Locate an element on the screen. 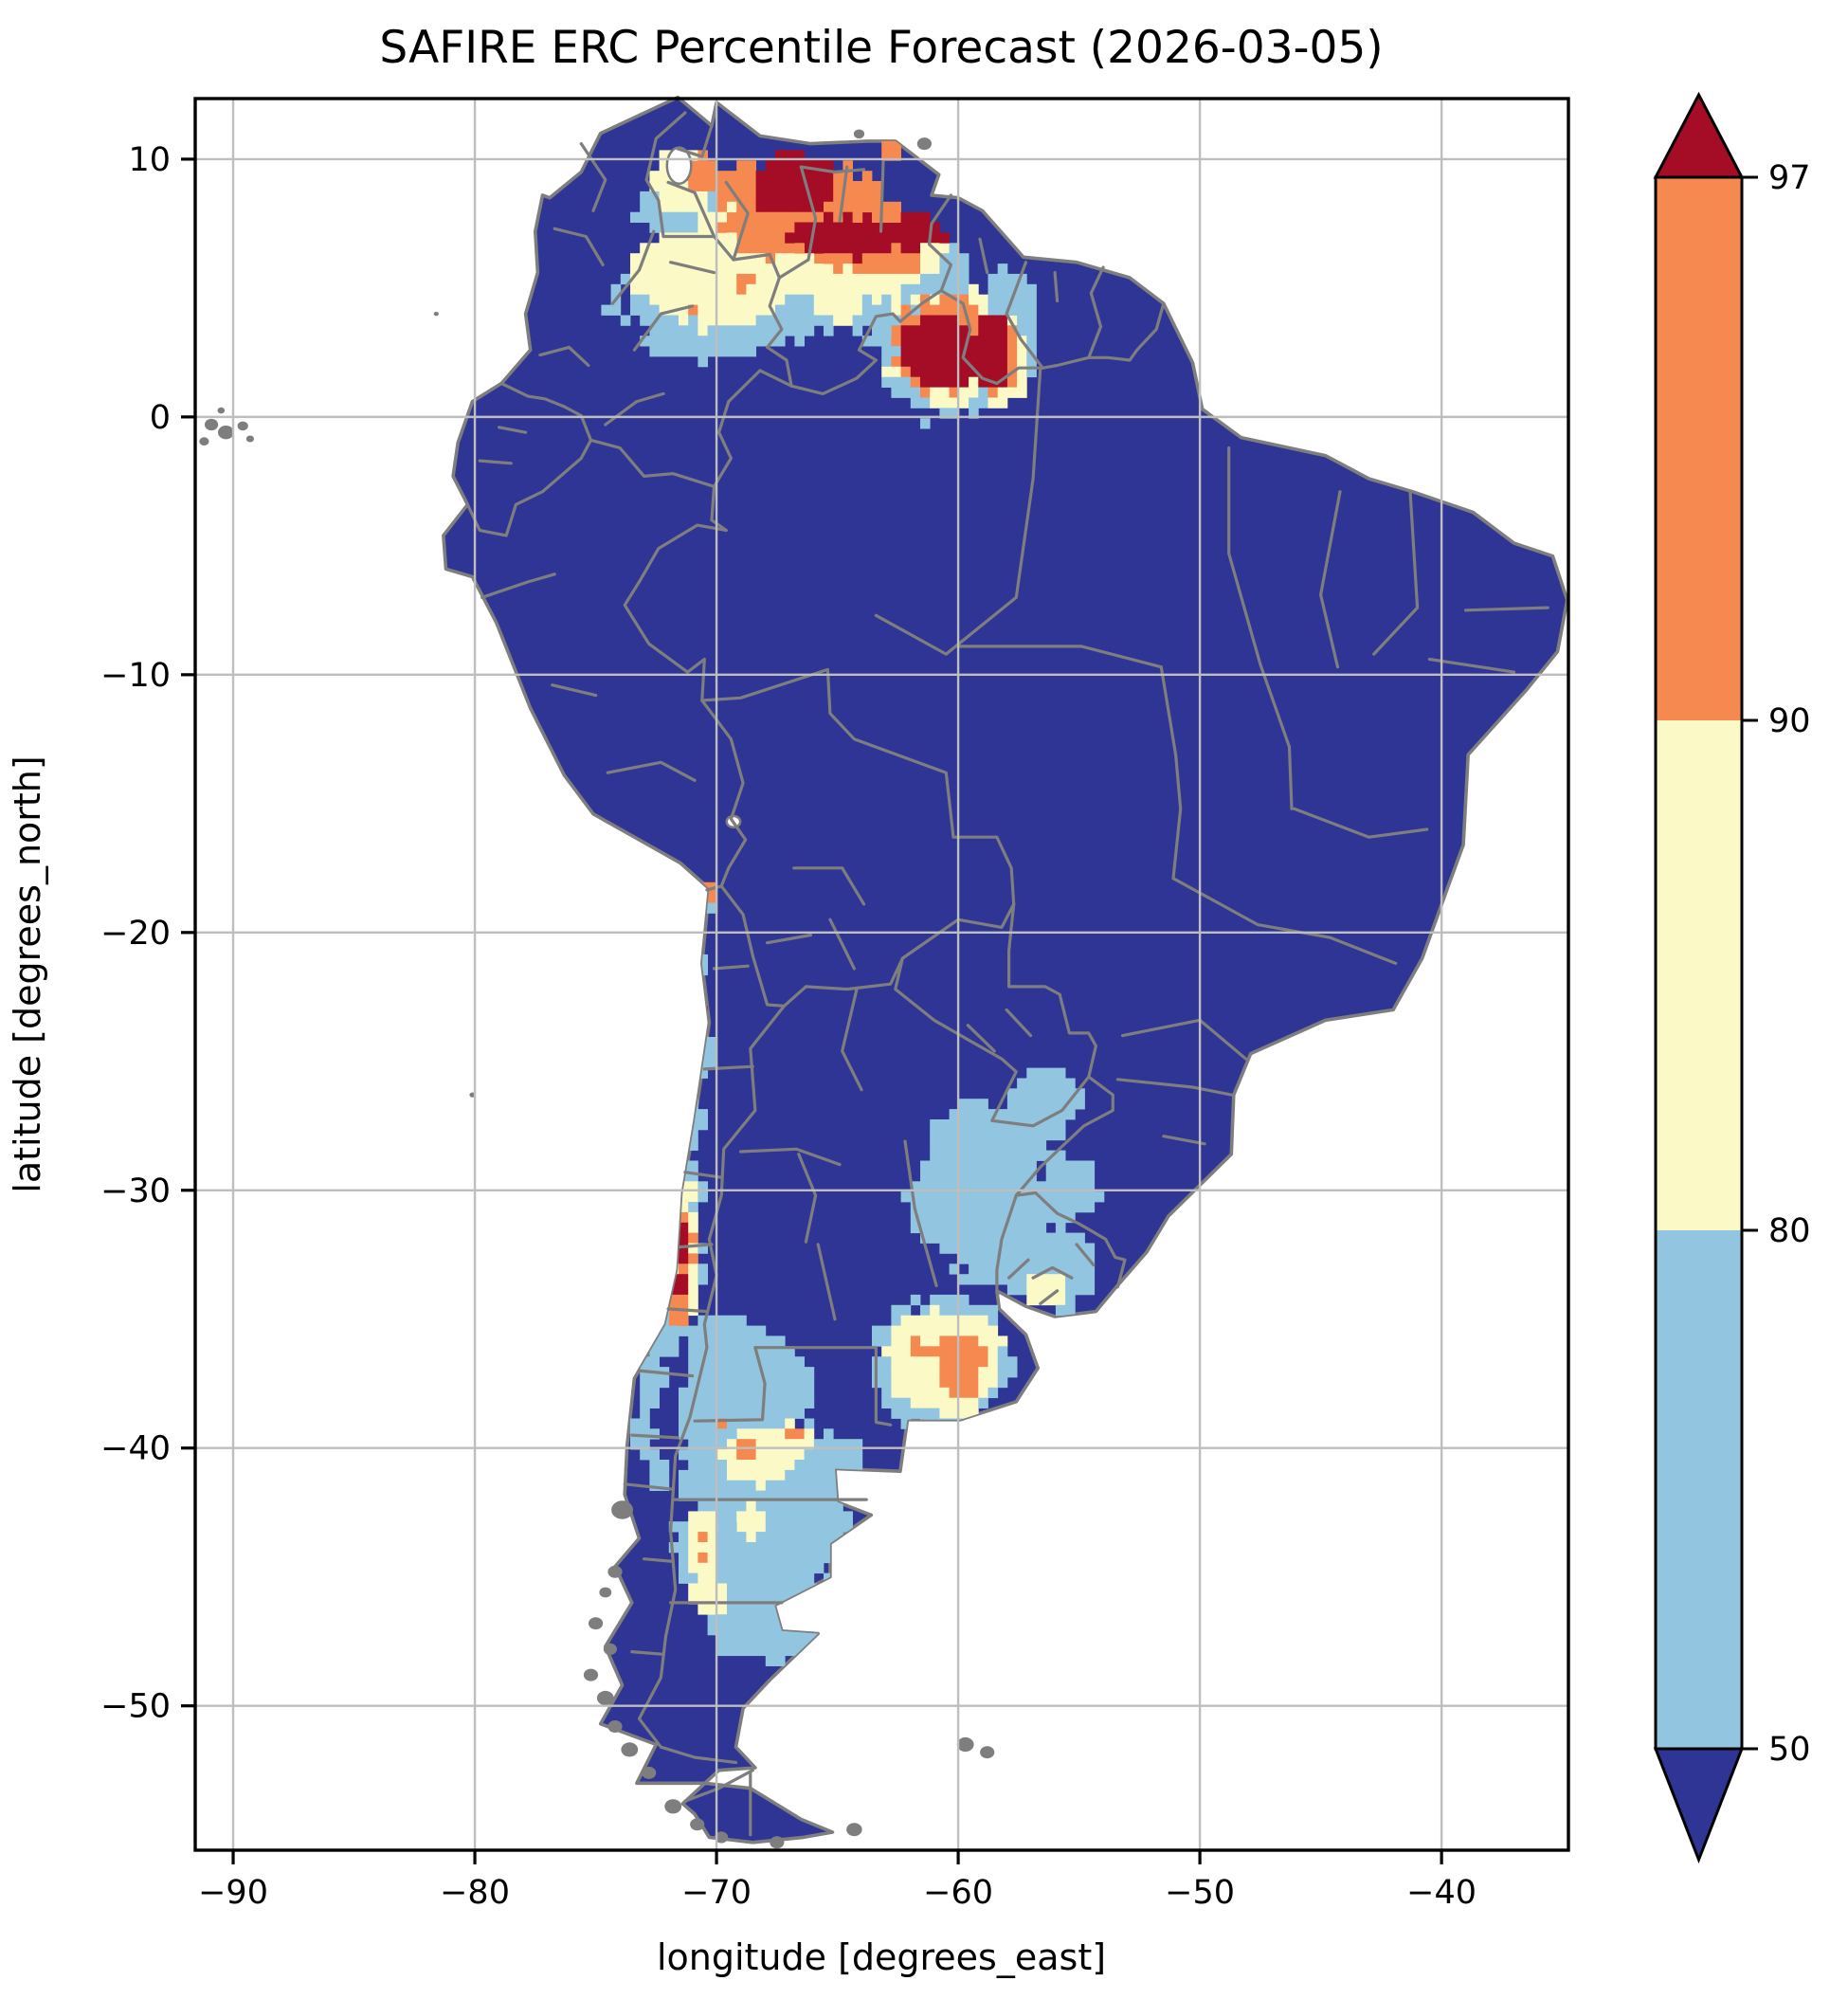  y-tick-label: 10 is located at coordinates (149, 160).